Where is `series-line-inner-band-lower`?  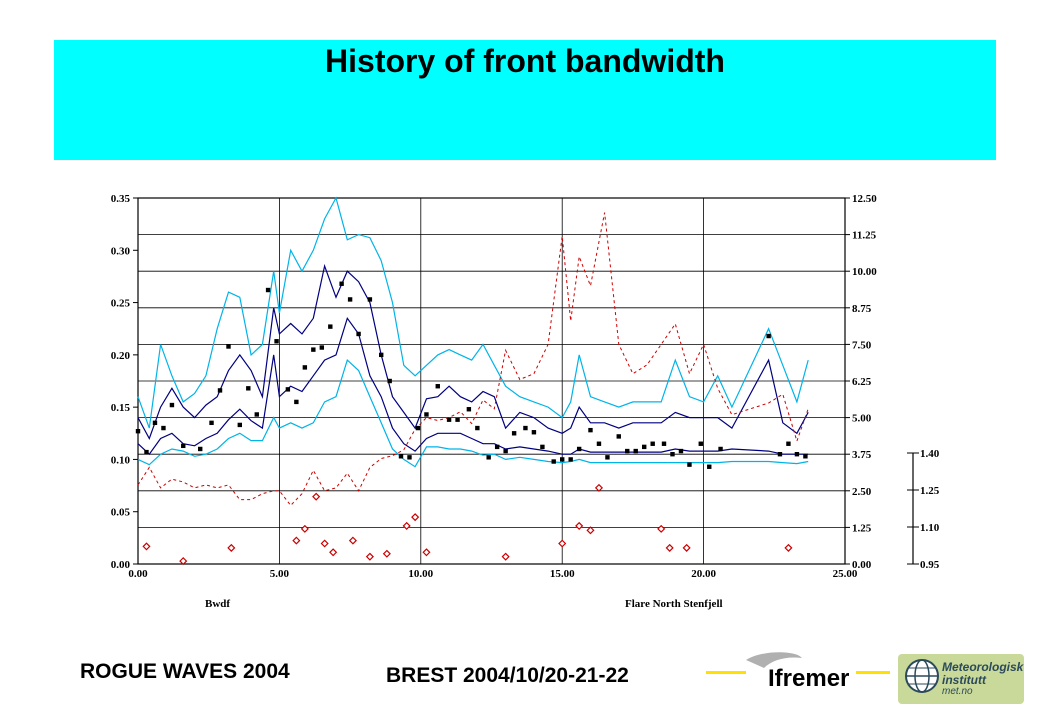
series-line-inner-band-lower is located at coordinates (473, 386).